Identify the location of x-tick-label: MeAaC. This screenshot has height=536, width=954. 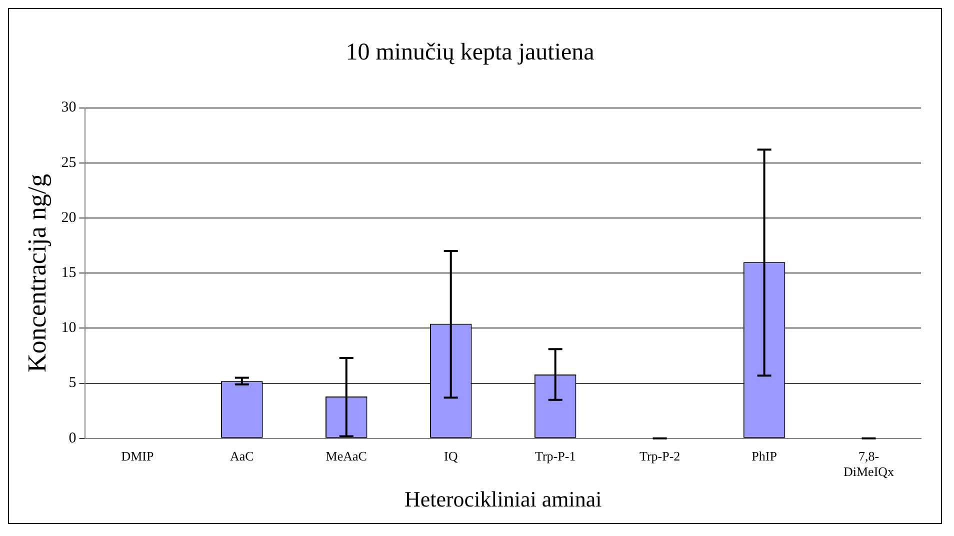
(346, 456).